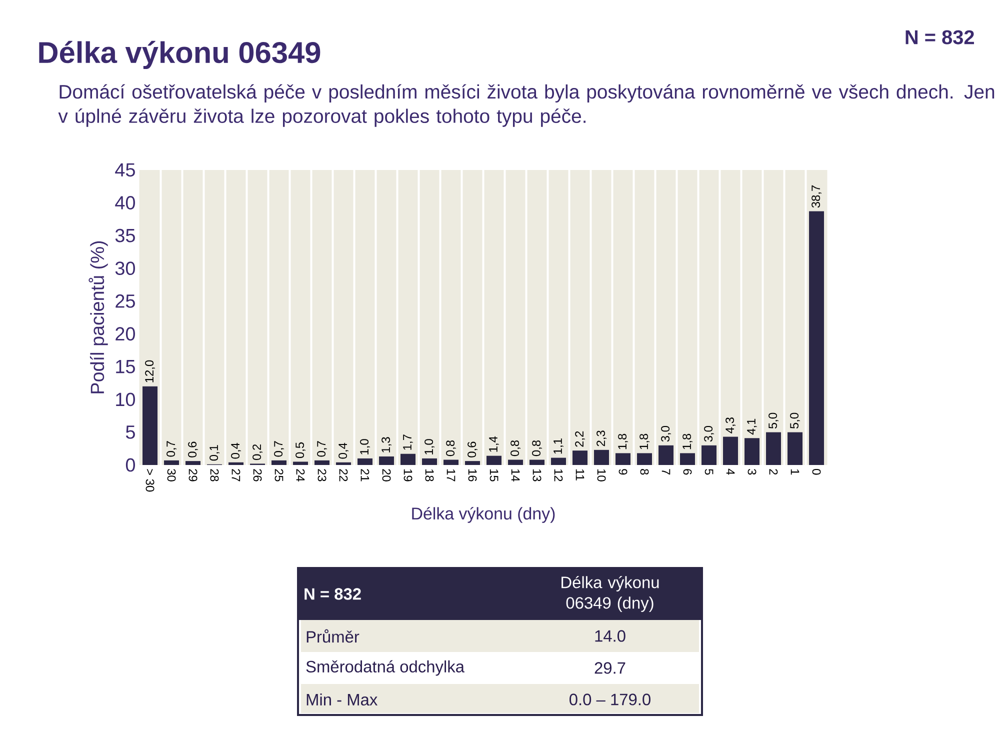  What do you see at coordinates (666, 472) in the screenshot?
I see `x-tick-label: 7` at bounding box center [666, 472].